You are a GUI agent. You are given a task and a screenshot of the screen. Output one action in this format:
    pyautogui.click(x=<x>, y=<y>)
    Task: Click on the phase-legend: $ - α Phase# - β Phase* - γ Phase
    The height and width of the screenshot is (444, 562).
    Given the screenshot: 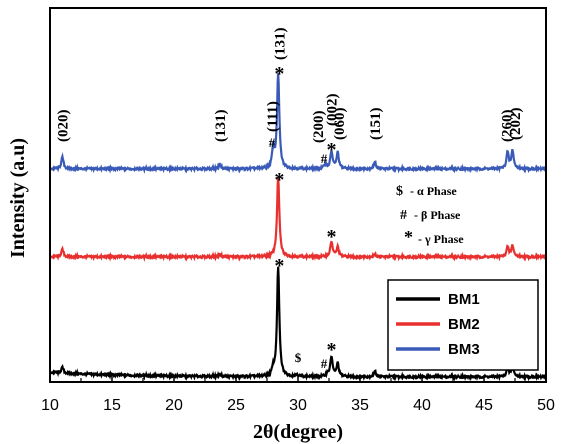 What is the action you would take?
    pyautogui.click(x=430, y=215)
    